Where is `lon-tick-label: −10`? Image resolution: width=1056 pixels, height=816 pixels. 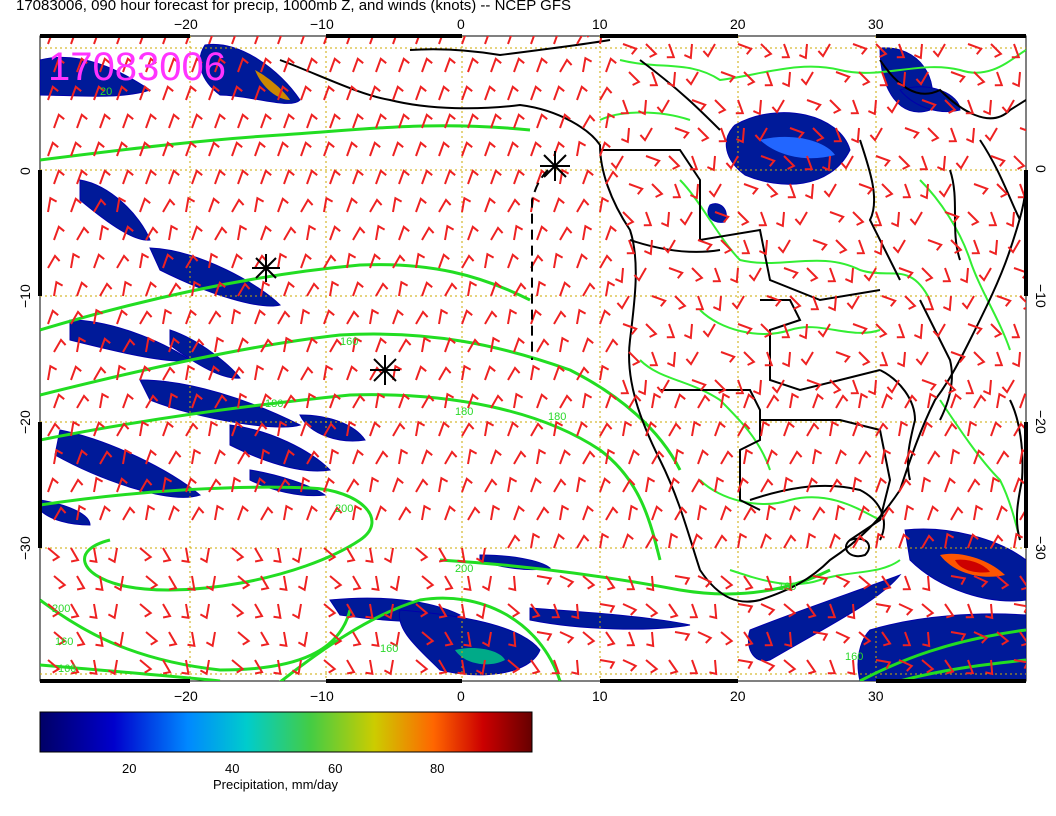 lon-tick-label: −10 is located at coordinates (322, 696).